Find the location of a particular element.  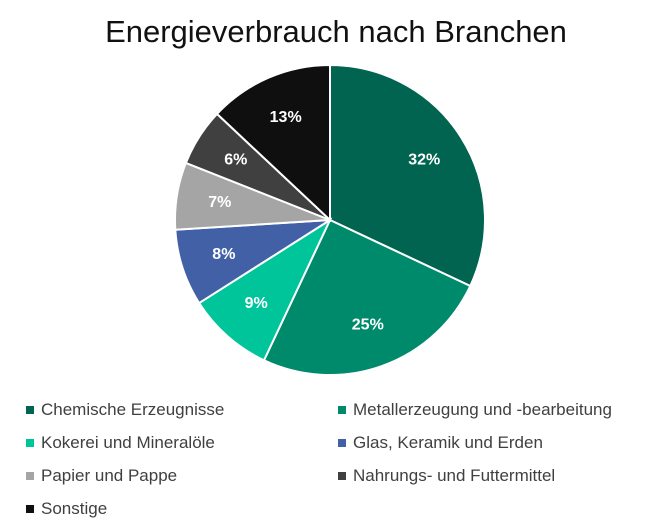

legend-label: Glas, Keramik und Erden is located at coordinates (448, 442).